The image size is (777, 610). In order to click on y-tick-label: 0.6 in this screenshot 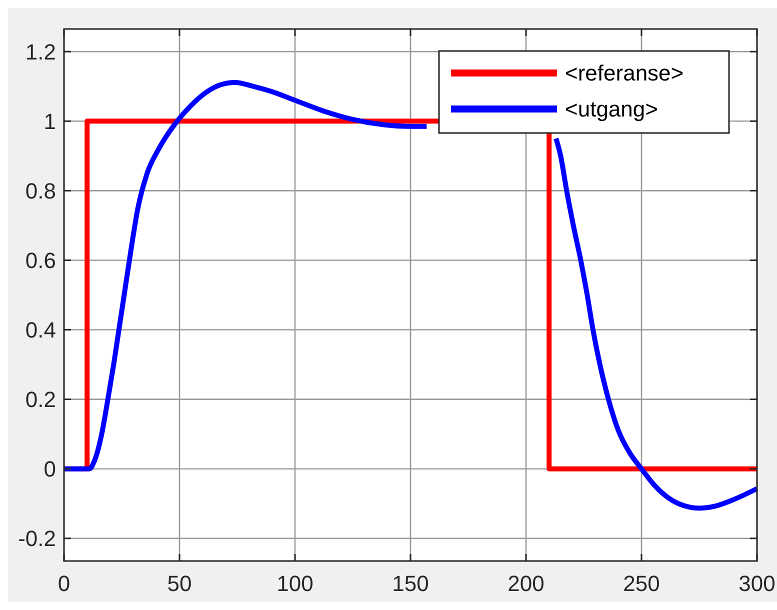, I will do `click(40, 260)`.